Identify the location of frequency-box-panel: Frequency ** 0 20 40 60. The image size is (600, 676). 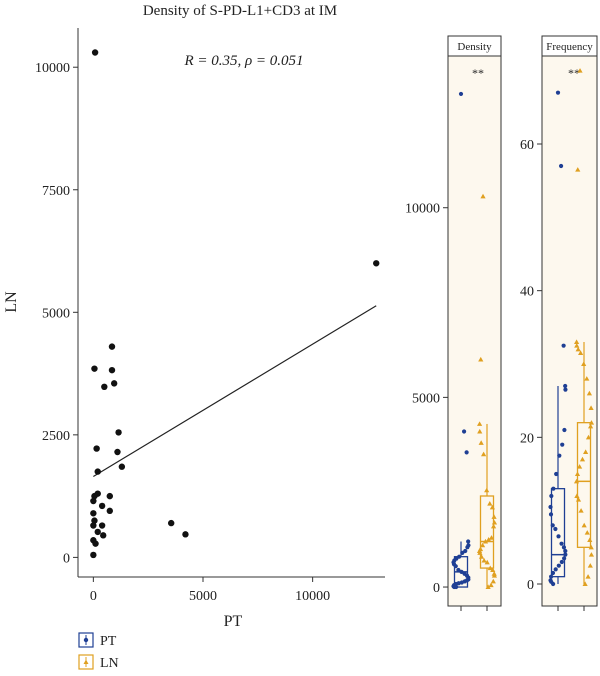
(559, 323).